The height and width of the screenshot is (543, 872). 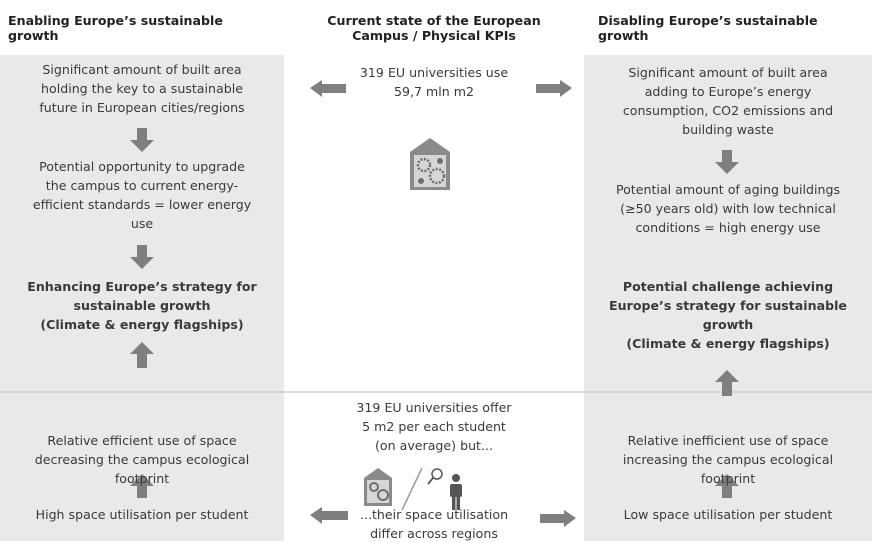 What do you see at coordinates (434, 72) in the screenshot?
I see `text-line: 319 EU universities use` at bounding box center [434, 72].